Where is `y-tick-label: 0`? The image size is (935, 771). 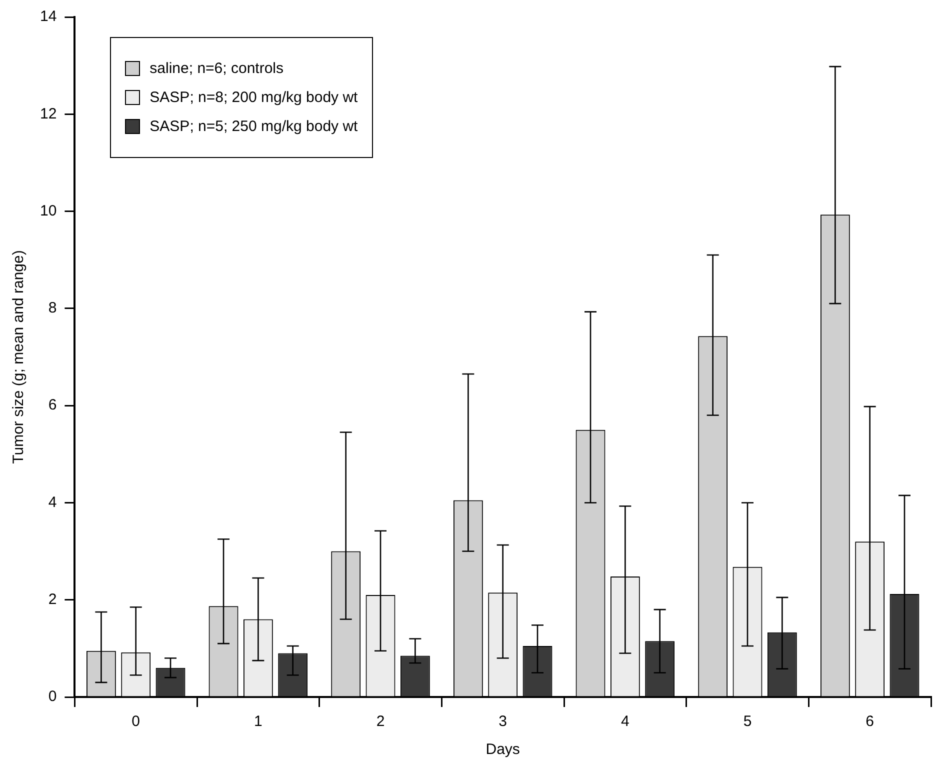
y-tick-label: 0 is located at coordinates (52, 697).